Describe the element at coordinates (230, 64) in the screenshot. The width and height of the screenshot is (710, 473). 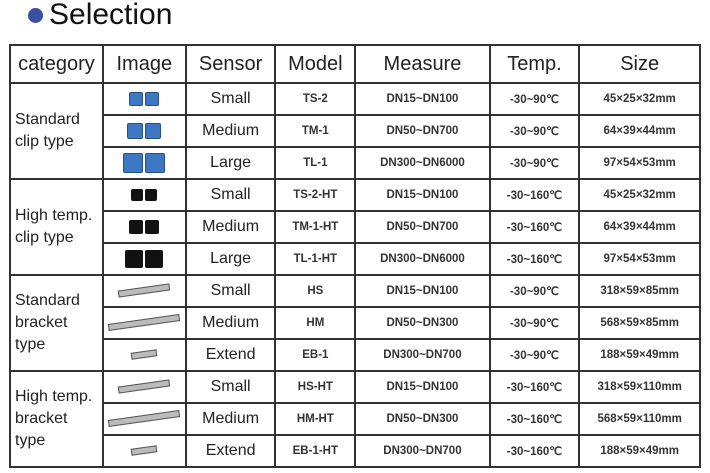
I see `header-sensor: Sensor` at that location.